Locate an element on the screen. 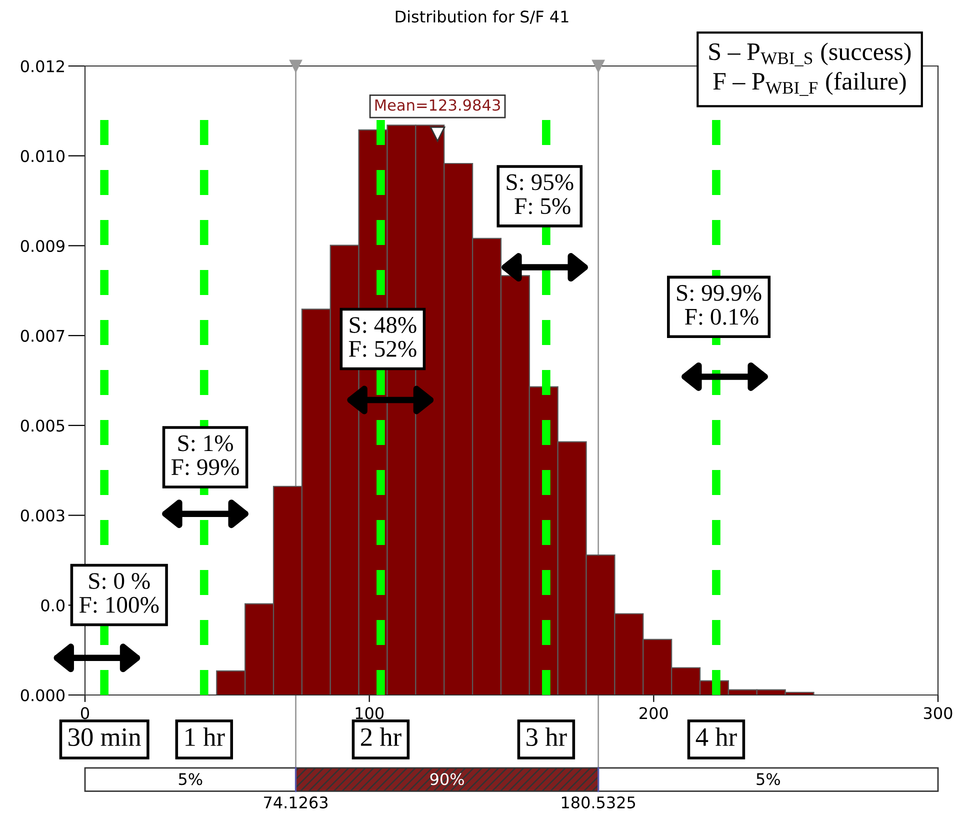 Image resolution: width=964 pixels, height=816 pixels. x-tick-label: 0 is located at coordinates (85, 713).